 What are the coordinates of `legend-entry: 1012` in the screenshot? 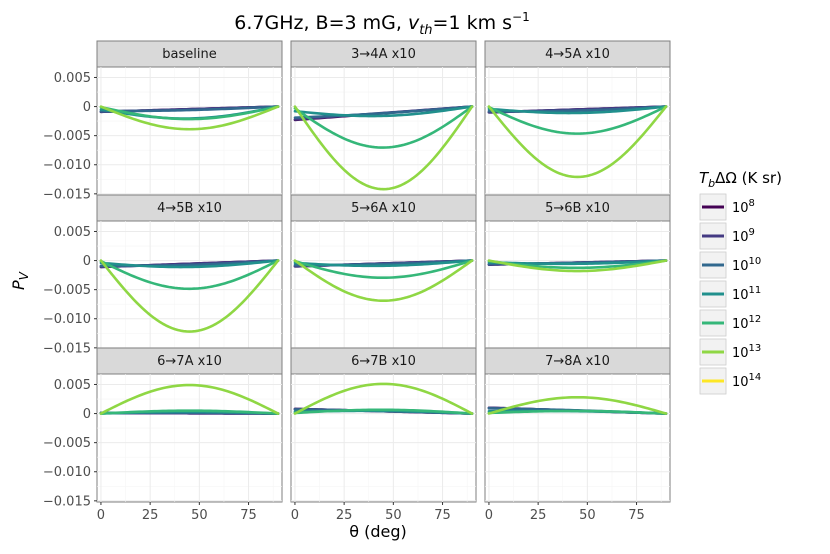 It's located at (730, 323).